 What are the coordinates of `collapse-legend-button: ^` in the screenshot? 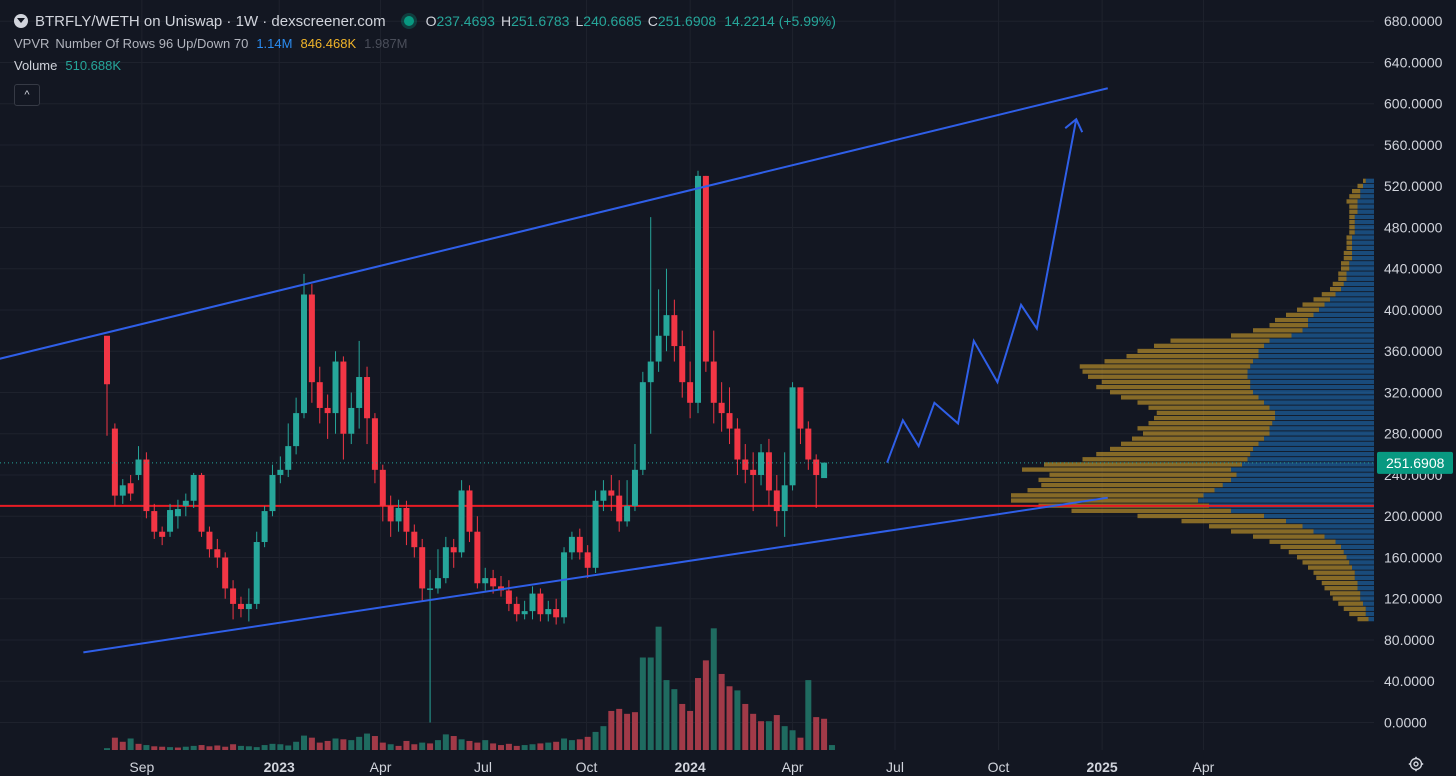 It's located at (27, 95).